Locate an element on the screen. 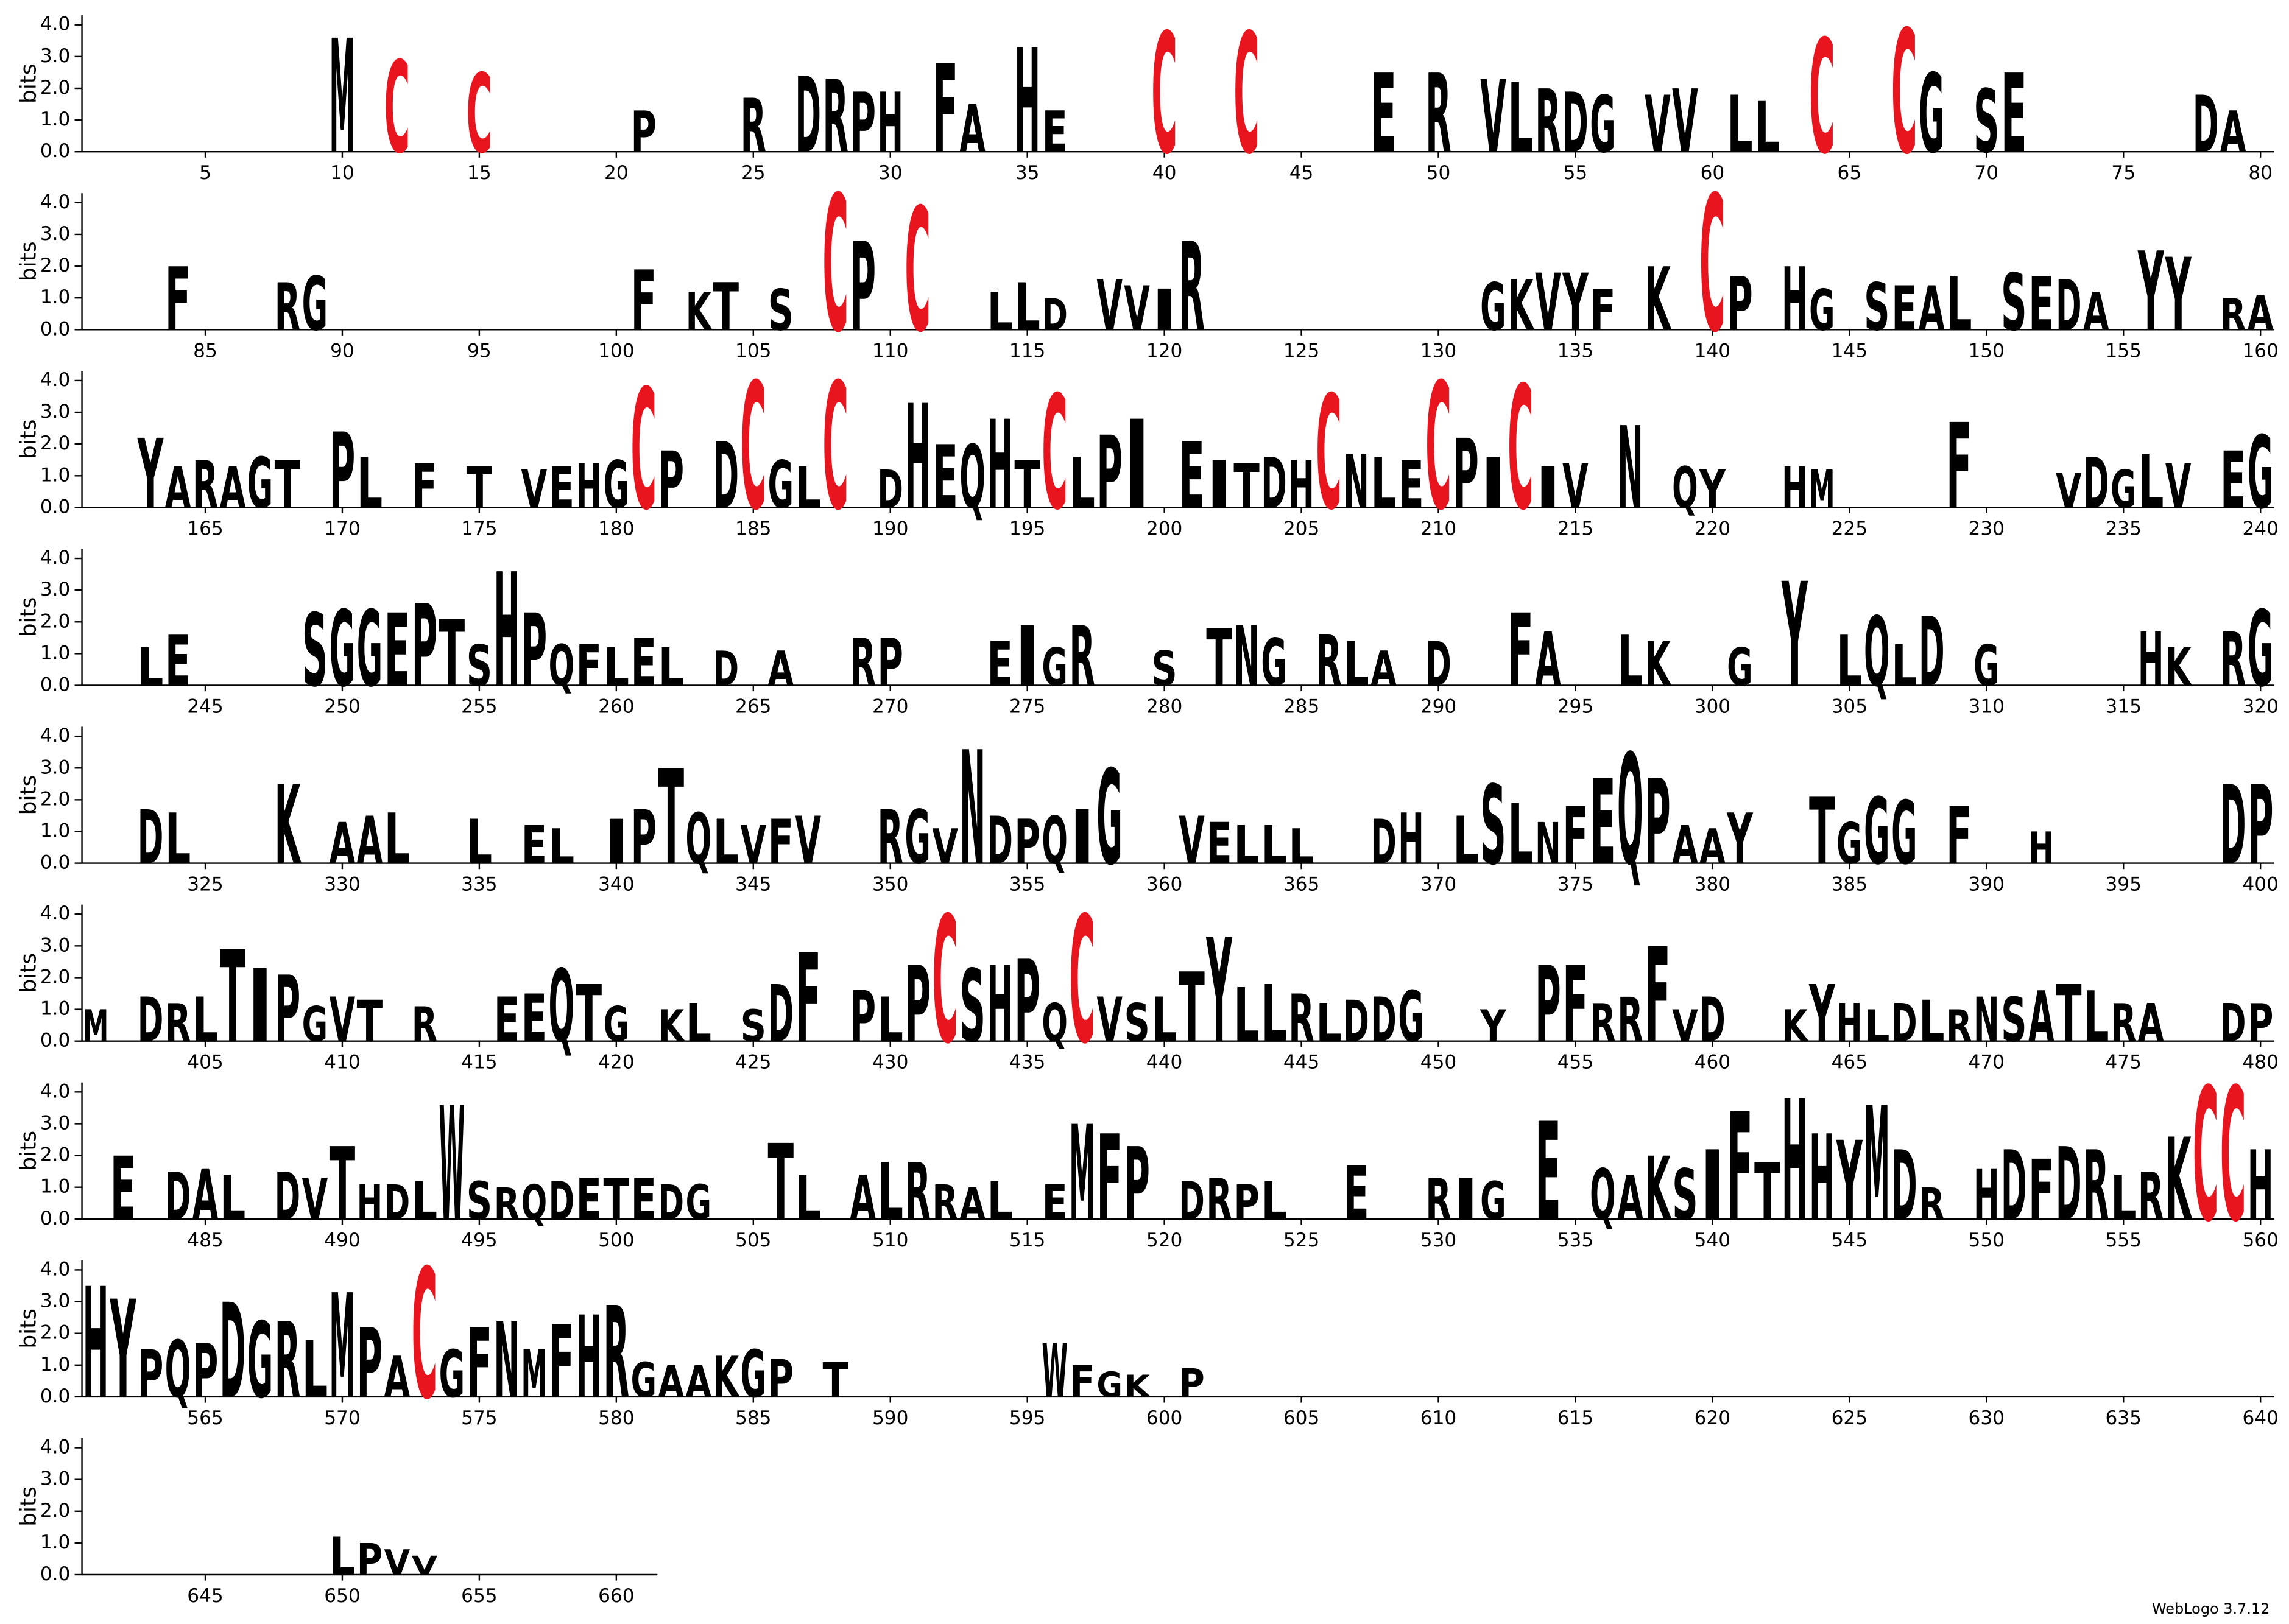 The height and width of the screenshot is (1624, 2289). x-tick-label: 490 is located at coordinates (342, 1240).